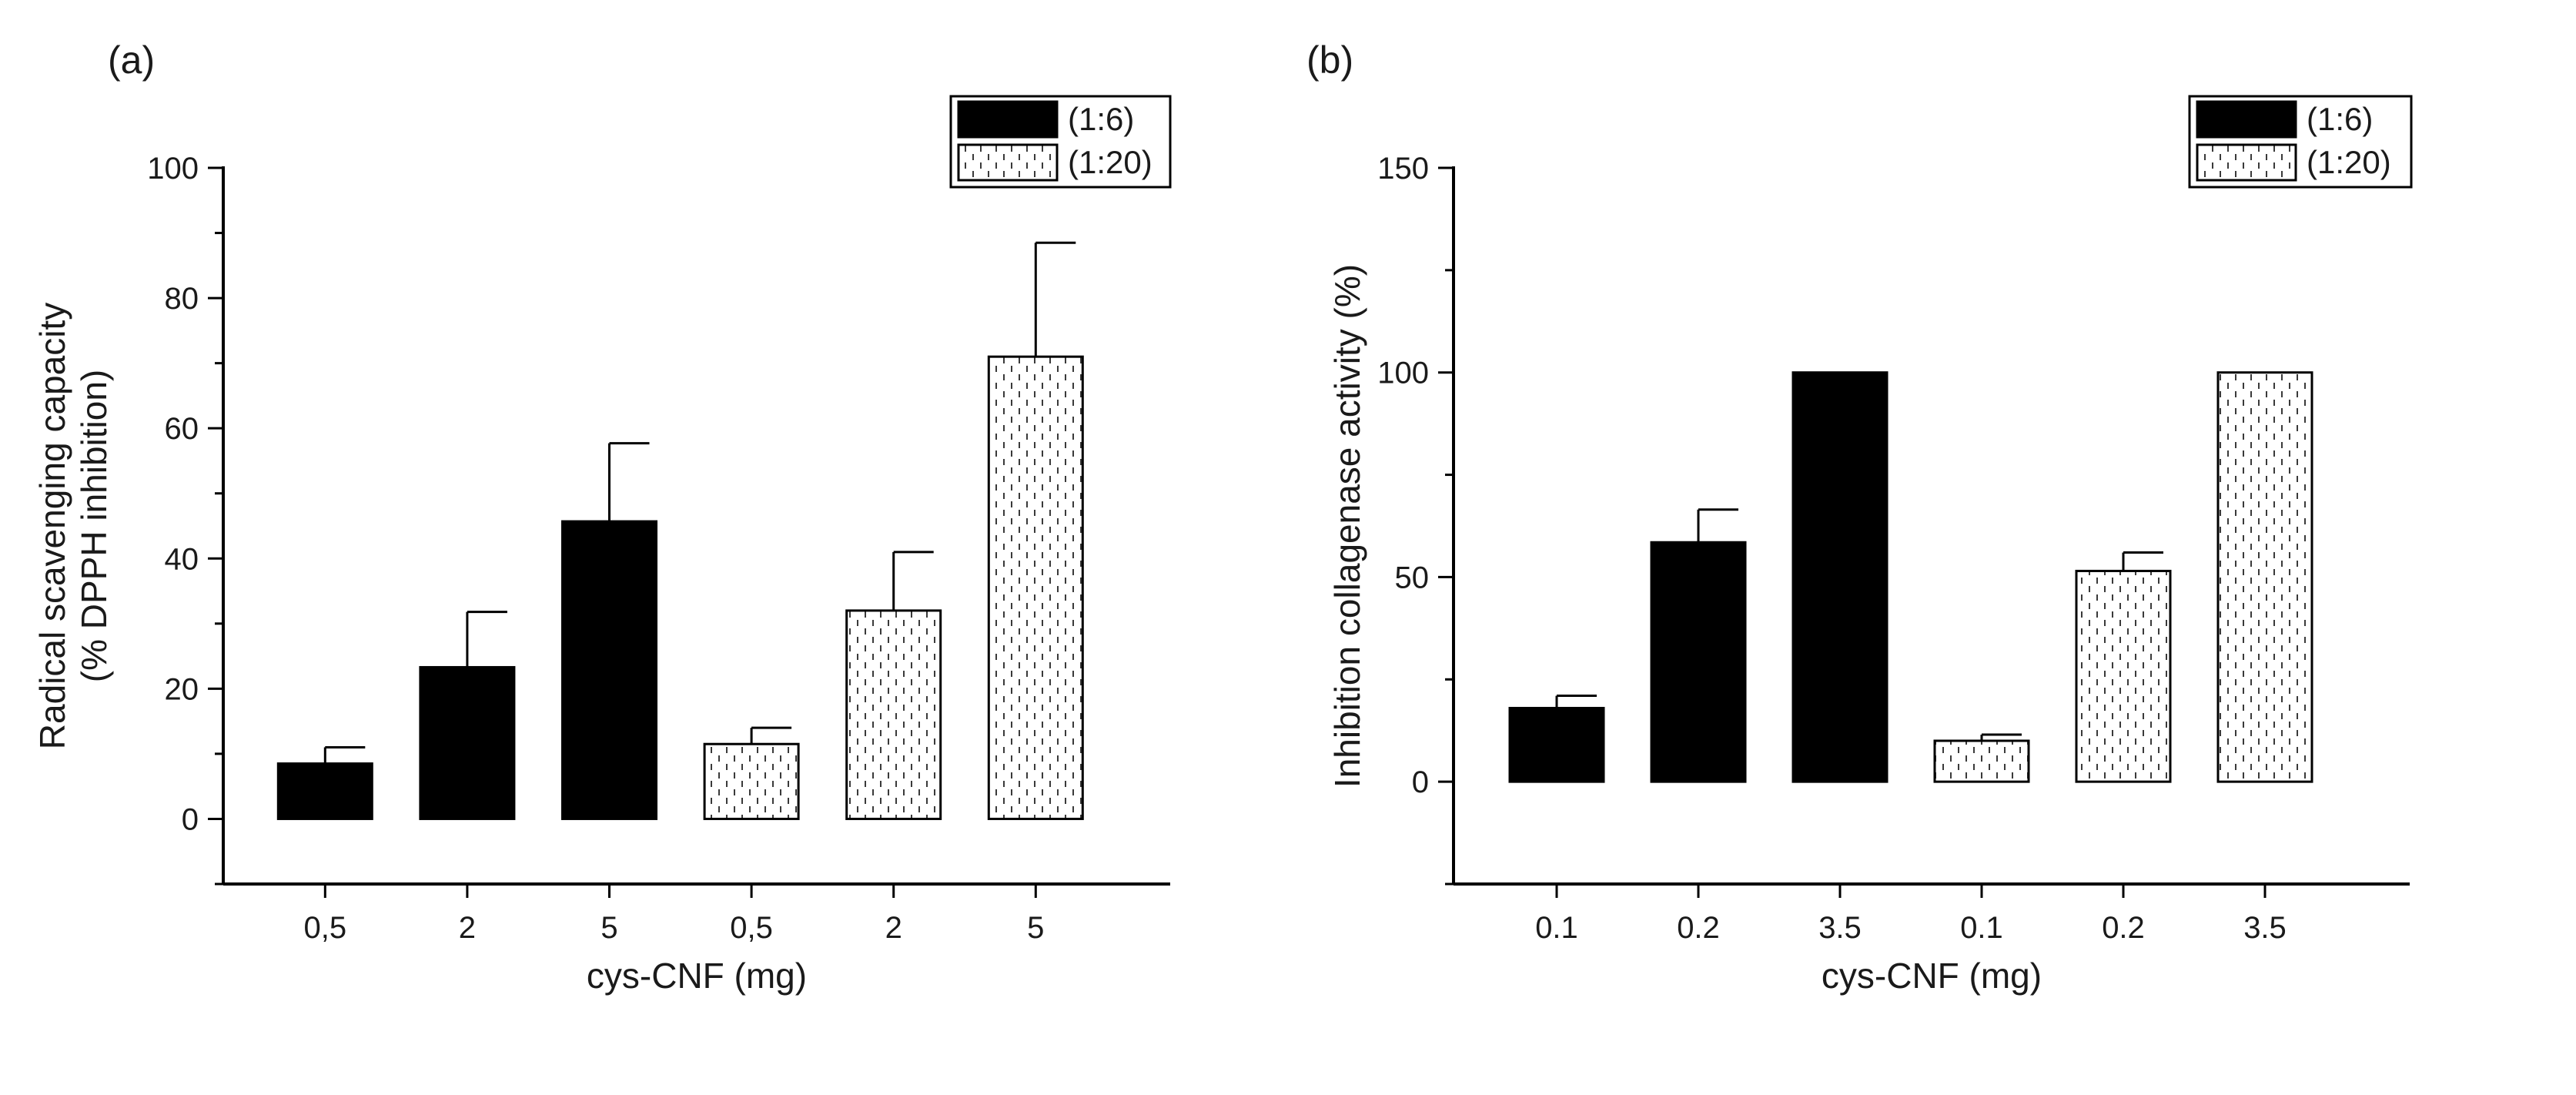 This screenshot has height=1095, width=2576. Describe the element at coordinates (52, 526) in the screenshot. I see `y-axis-title: Radical scavenging capacity` at that location.